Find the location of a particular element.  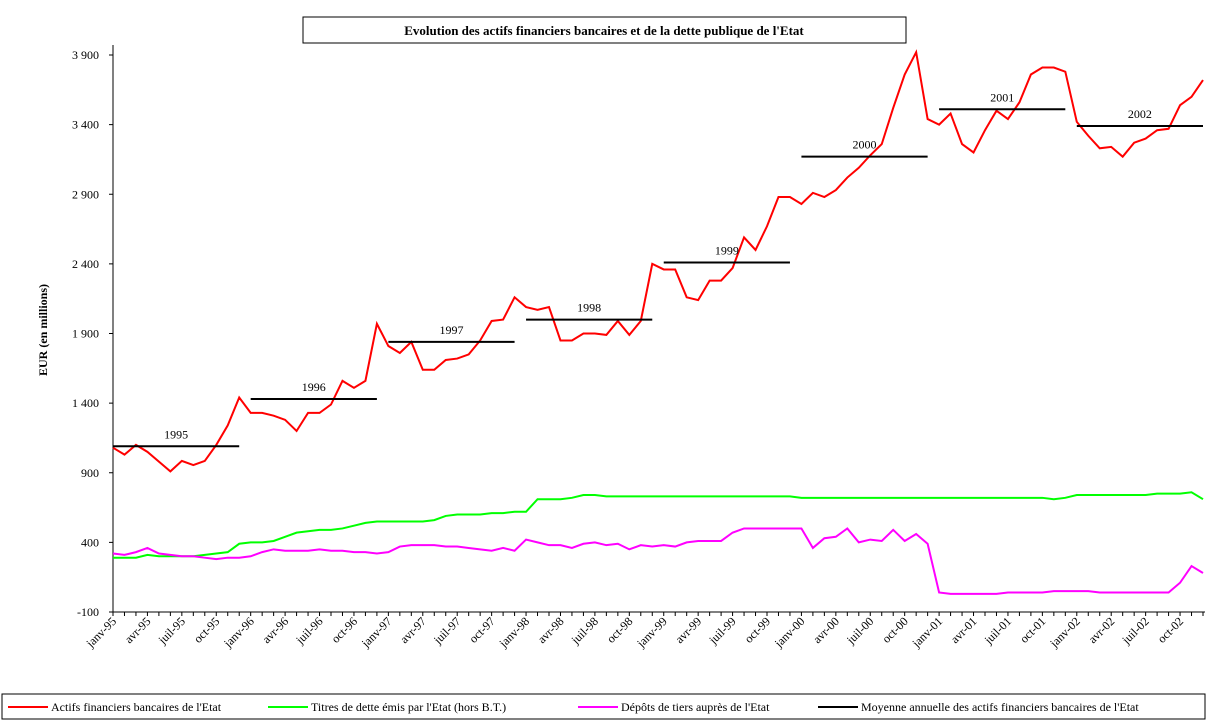

x-tick-label: avr-99 is located at coordinates (688, 630).